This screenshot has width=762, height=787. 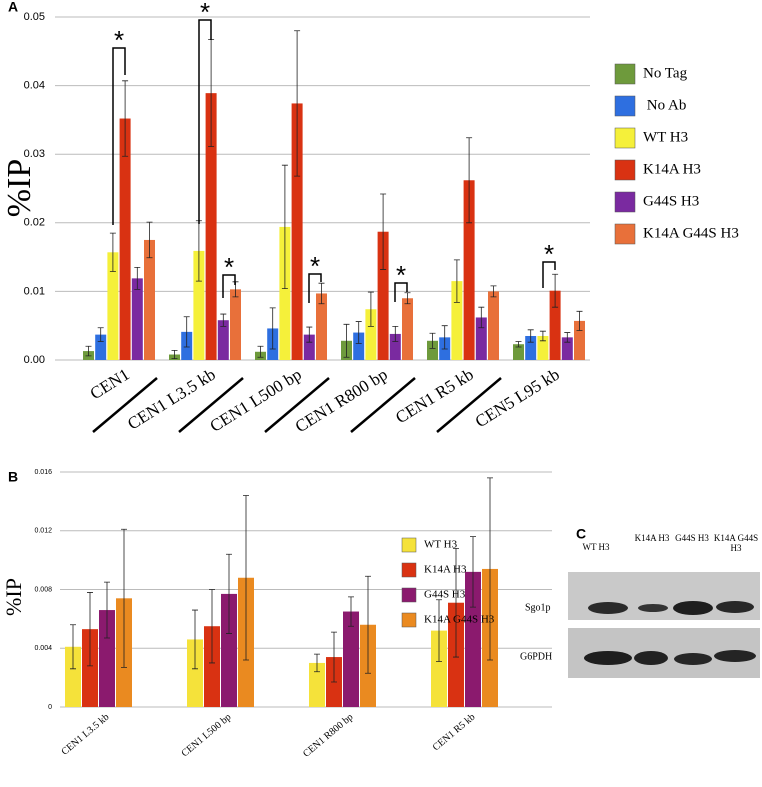 I want to click on x-tick-label: CEN1, so click(x=110, y=384).